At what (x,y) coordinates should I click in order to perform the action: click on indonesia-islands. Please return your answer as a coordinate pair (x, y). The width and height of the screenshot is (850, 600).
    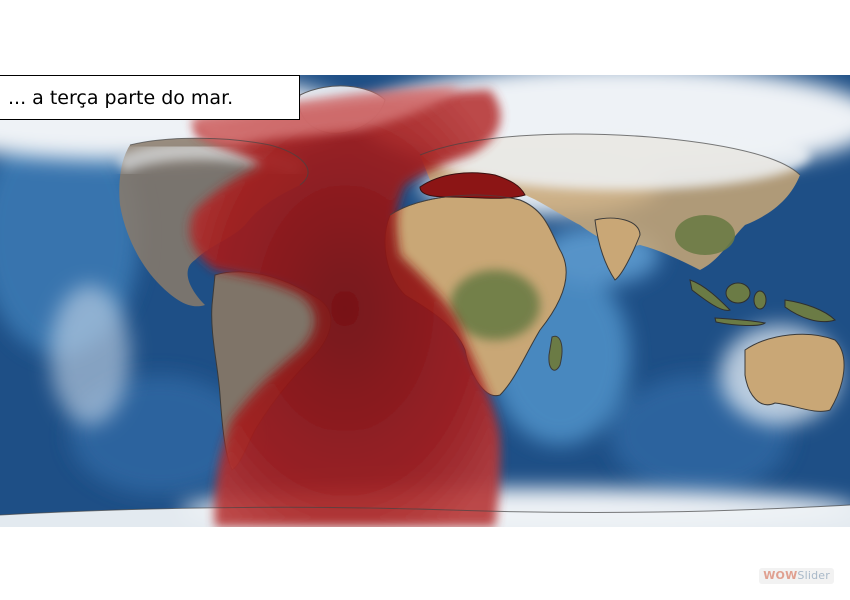
    Looking at the image, I should click on (762, 302).